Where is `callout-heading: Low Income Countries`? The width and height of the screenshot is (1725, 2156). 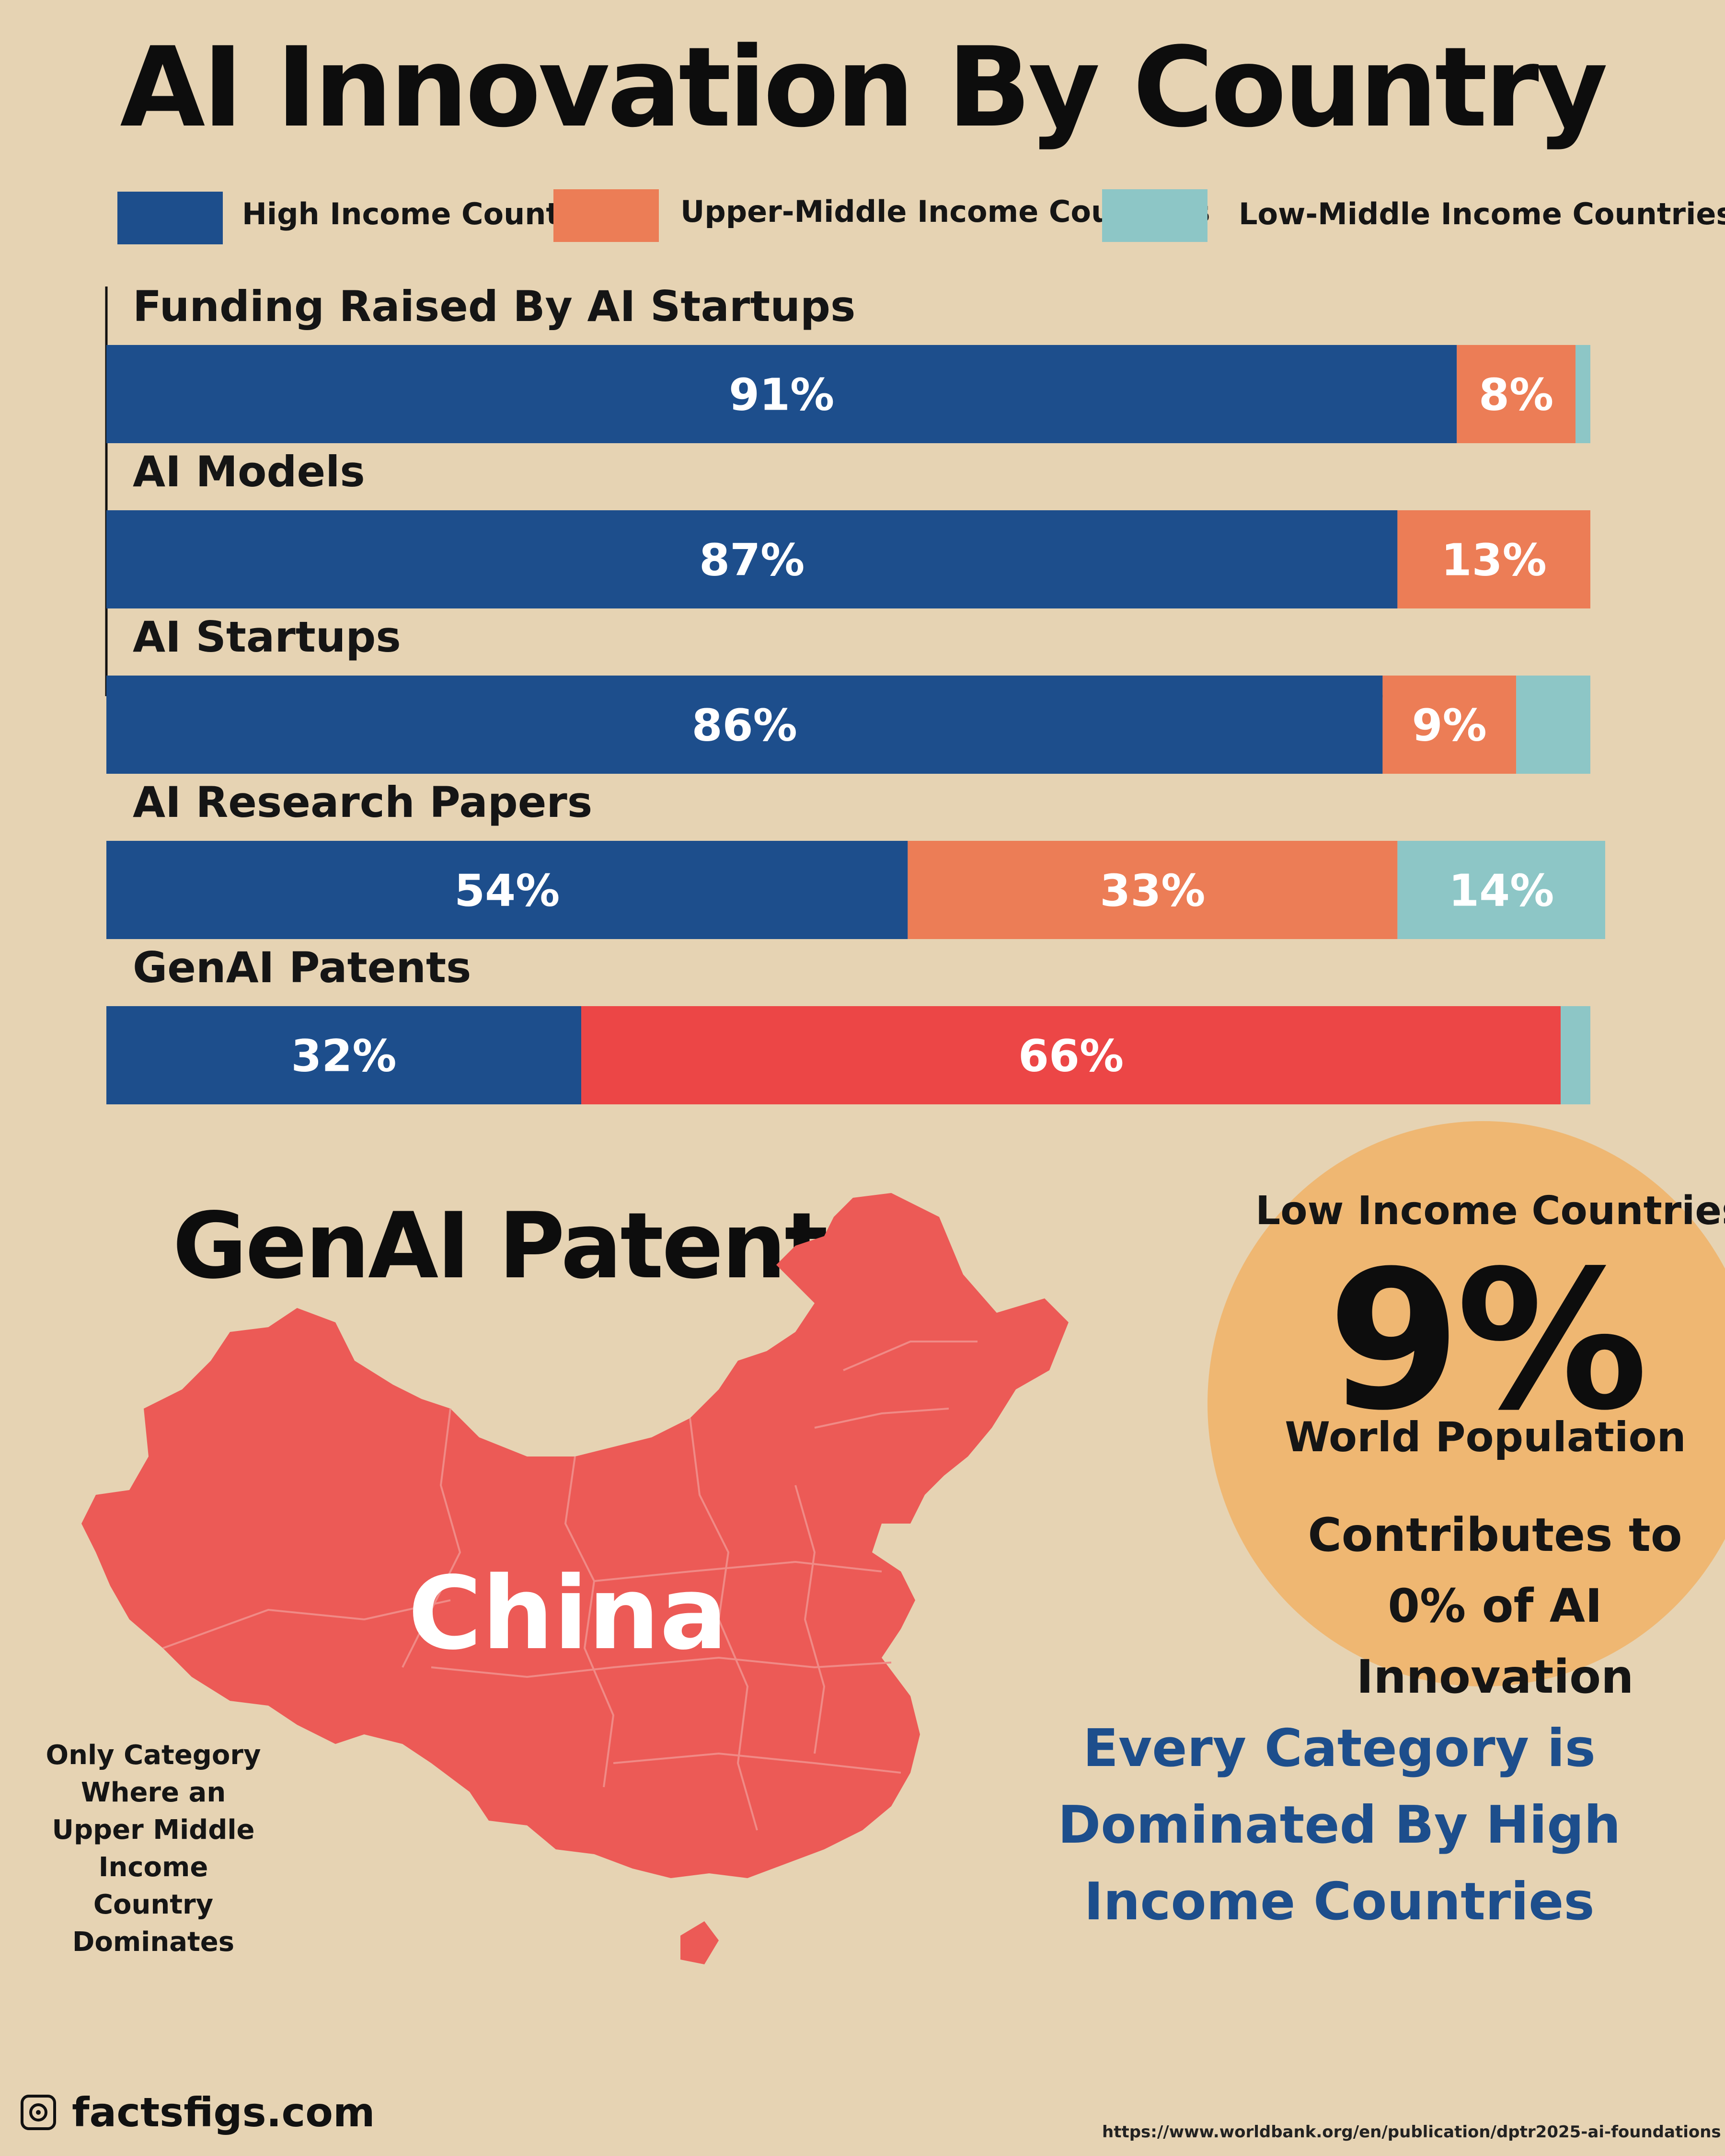 callout-heading: Low Income Countries is located at coordinates (1490, 1211).